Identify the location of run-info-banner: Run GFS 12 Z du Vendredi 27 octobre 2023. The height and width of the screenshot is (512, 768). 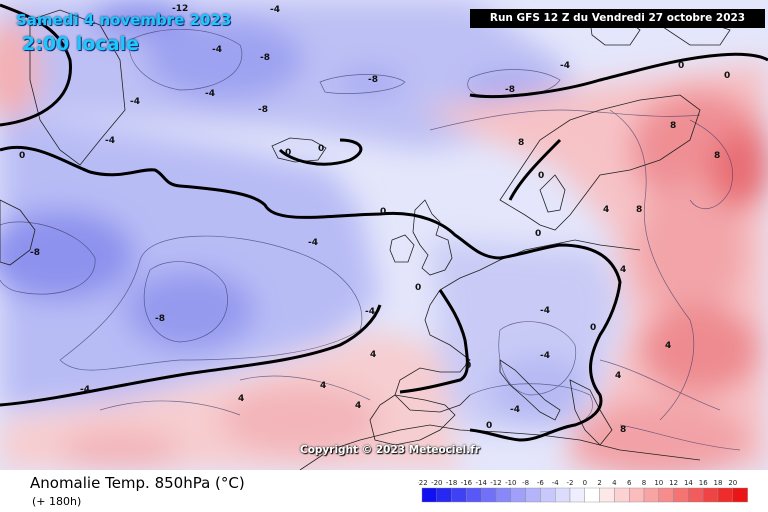
(617, 18).